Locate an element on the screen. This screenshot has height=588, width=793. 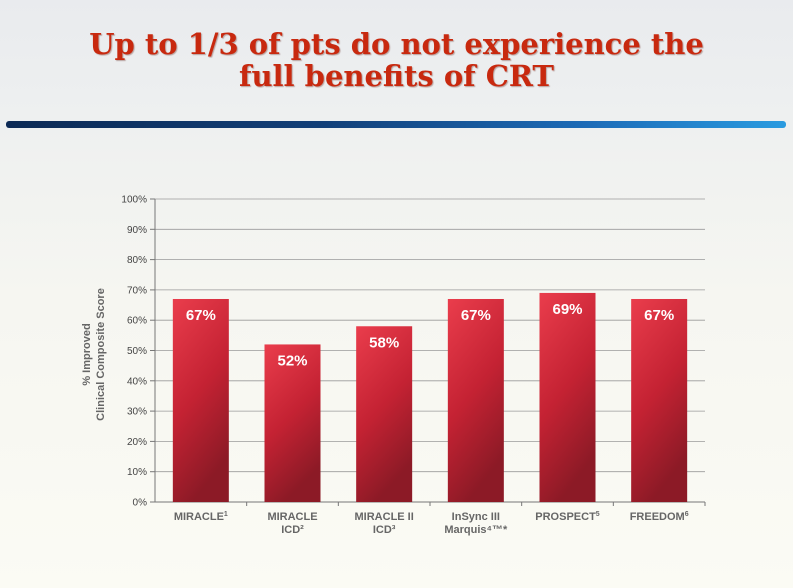
y-tick-label: 40% is located at coordinates (137, 381).